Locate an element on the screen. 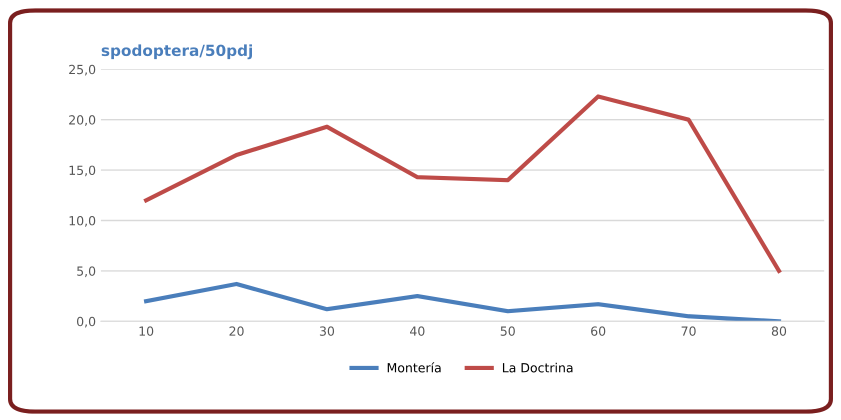  legend-label: Montería is located at coordinates (414, 367).